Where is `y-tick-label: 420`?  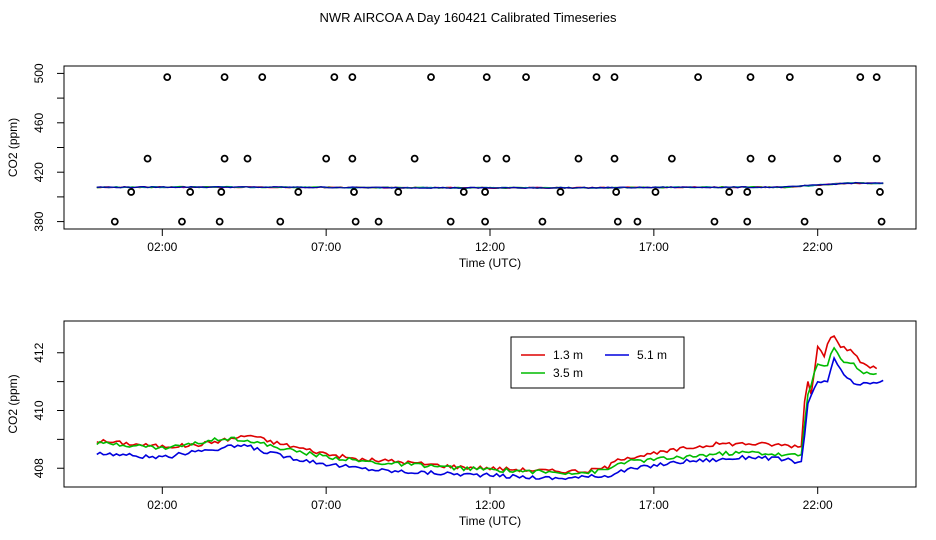 y-tick-label: 420 is located at coordinates (39, 172).